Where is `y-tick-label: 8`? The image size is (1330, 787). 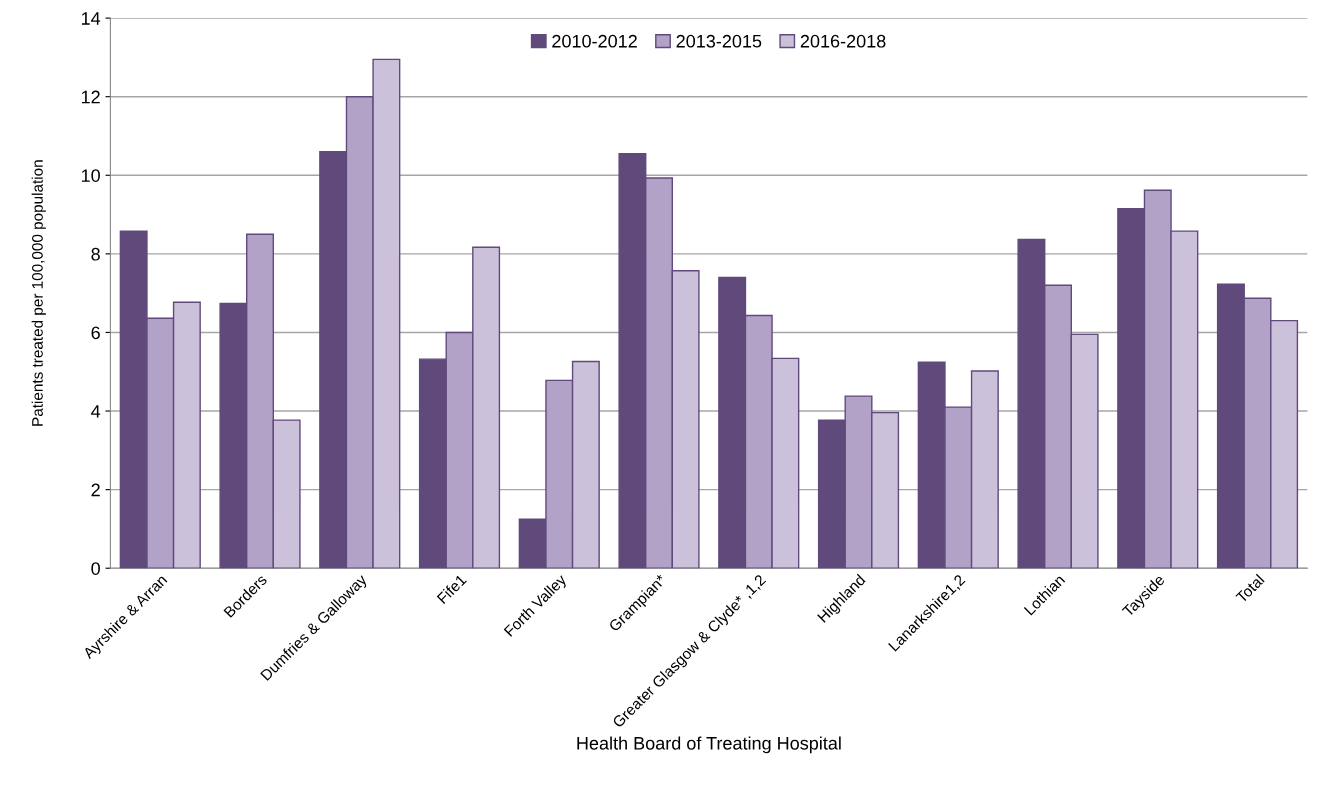 y-tick-label: 8 is located at coordinates (95, 254).